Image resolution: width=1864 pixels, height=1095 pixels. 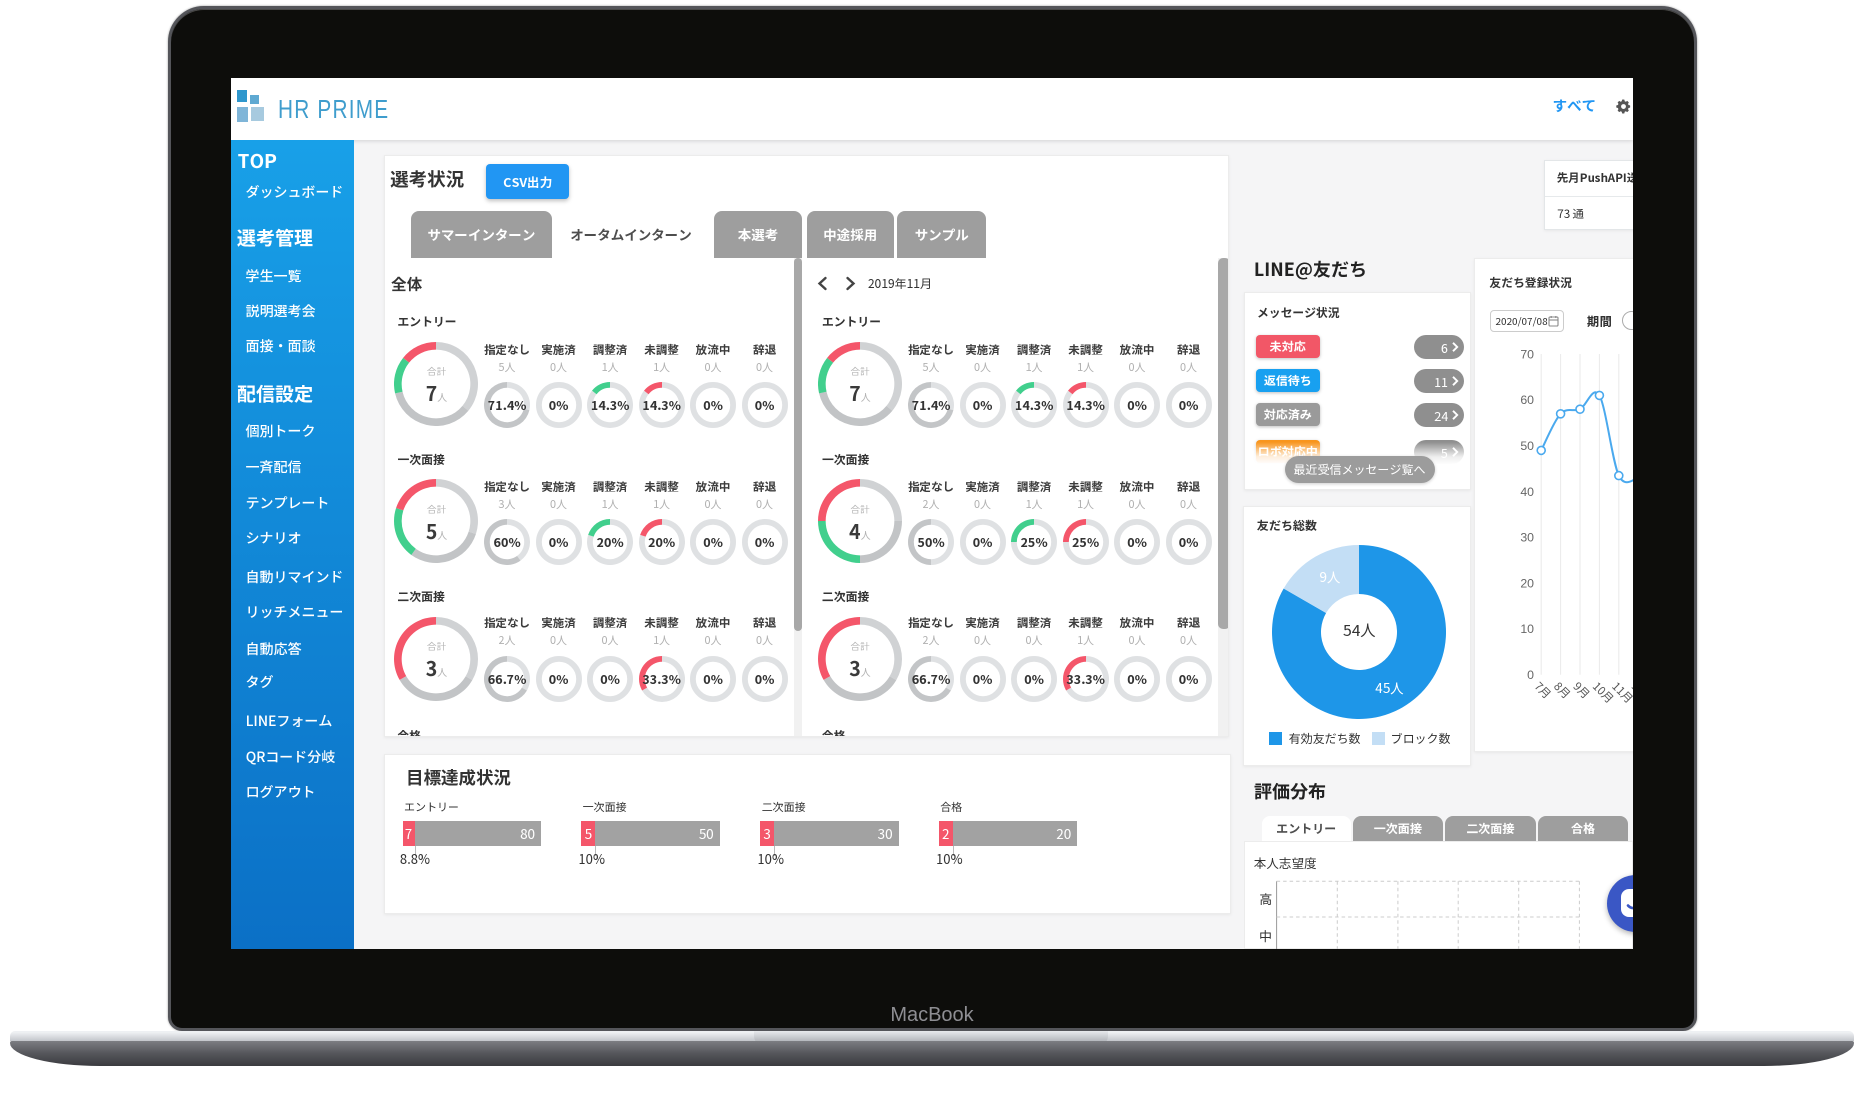 What do you see at coordinates (1527, 492) in the screenshot?
I see `svg-text: 40` at bounding box center [1527, 492].